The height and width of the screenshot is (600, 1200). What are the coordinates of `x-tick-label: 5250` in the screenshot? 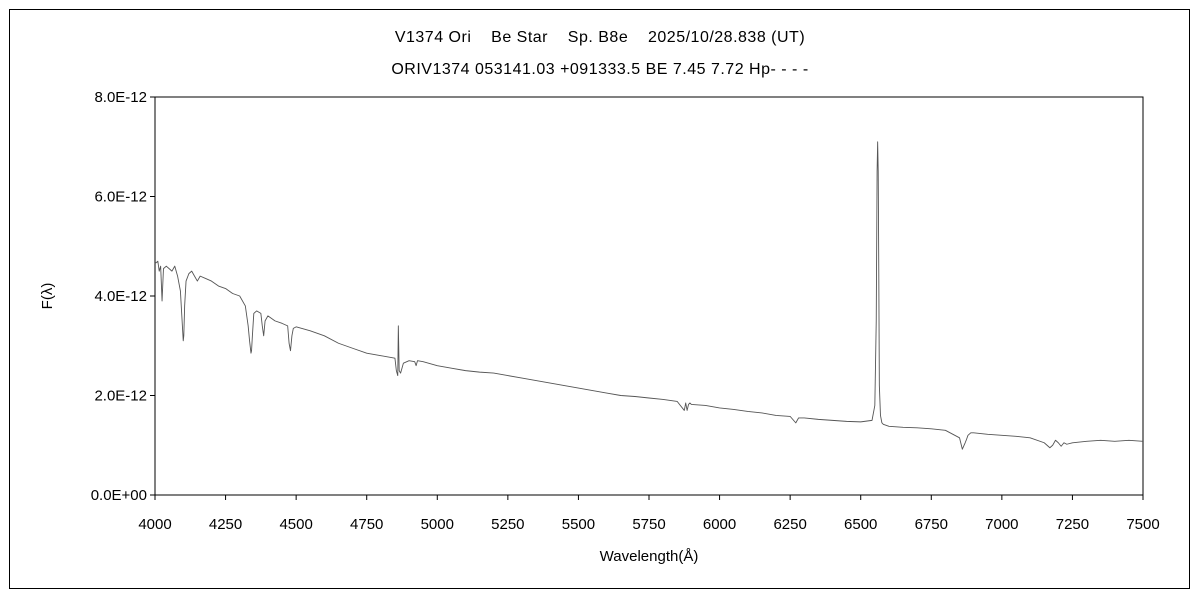 It's located at (507, 524).